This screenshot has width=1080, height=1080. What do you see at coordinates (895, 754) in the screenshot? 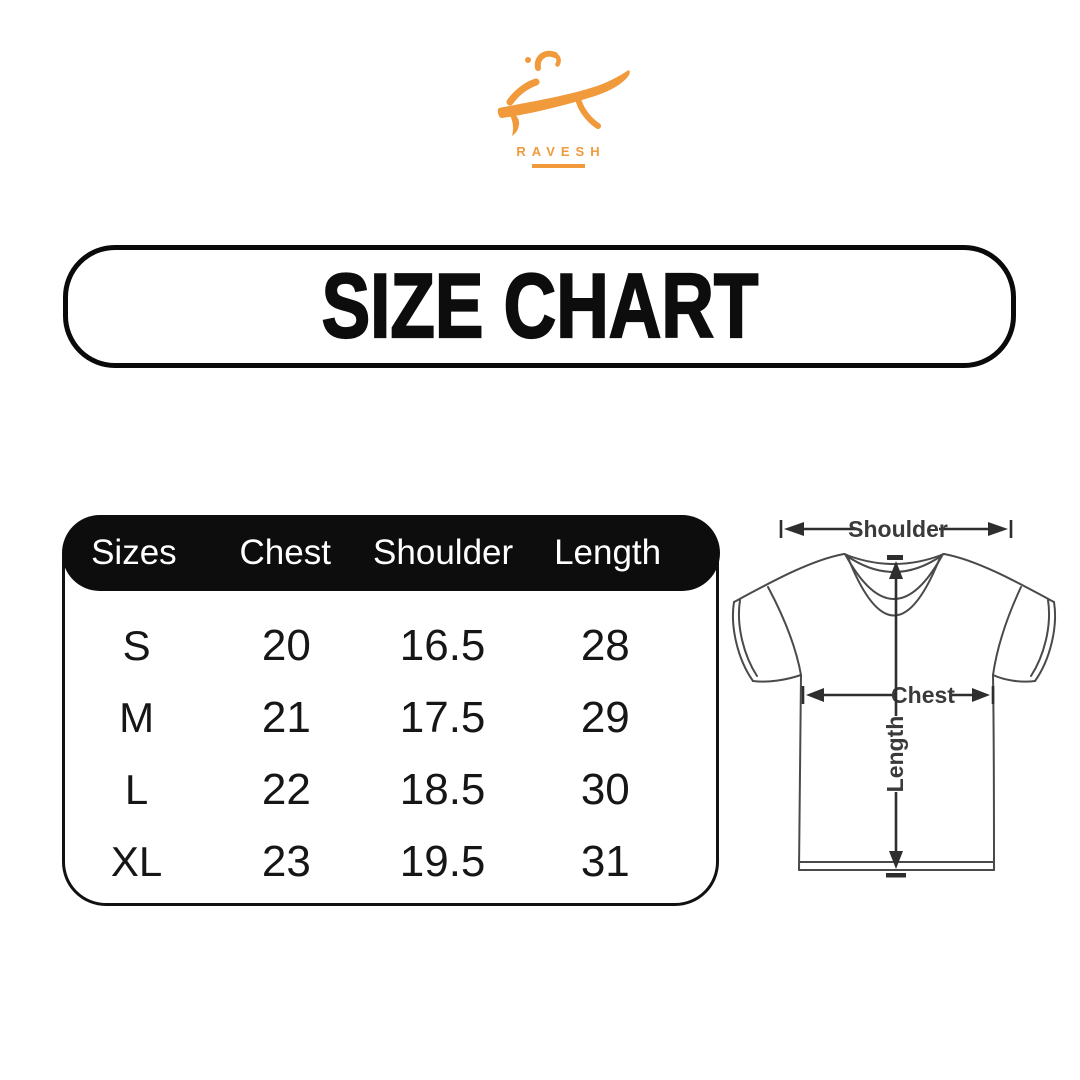
I see `label-length: Length` at bounding box center [895, 754].